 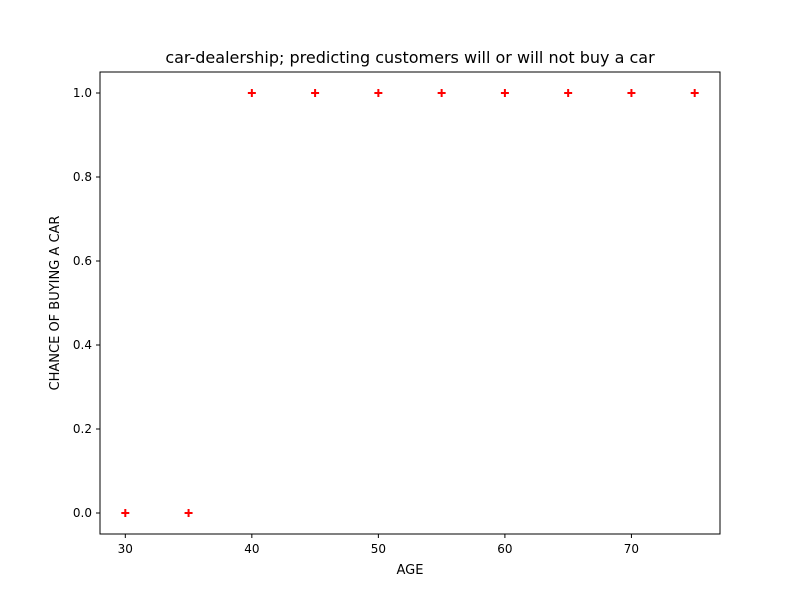 What do you see at coordinates (86, 303) in the screenshot?
I see `y-axis-ticks: 0.0 0.2 0.4 0.6 0.8 1.0` at bounding box center [86, 303].